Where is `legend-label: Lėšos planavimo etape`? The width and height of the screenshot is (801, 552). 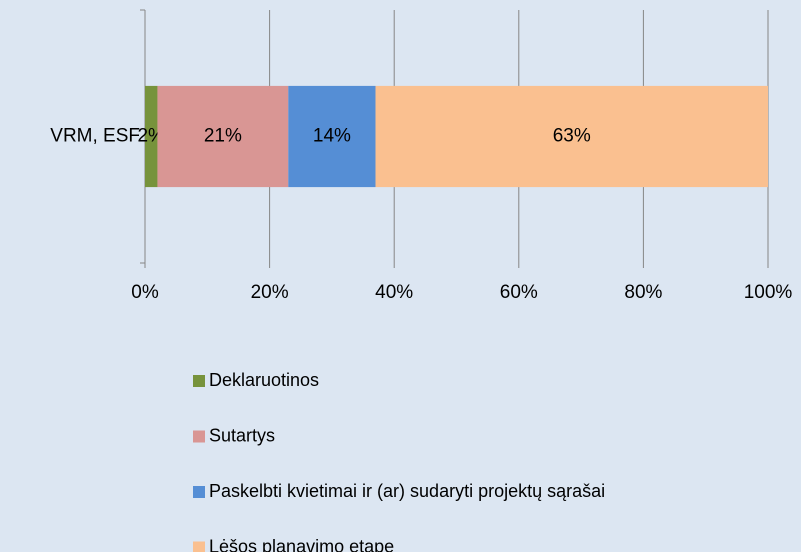 legend-label: Lėšos planavimo etape is located at coordinates (301, 544).